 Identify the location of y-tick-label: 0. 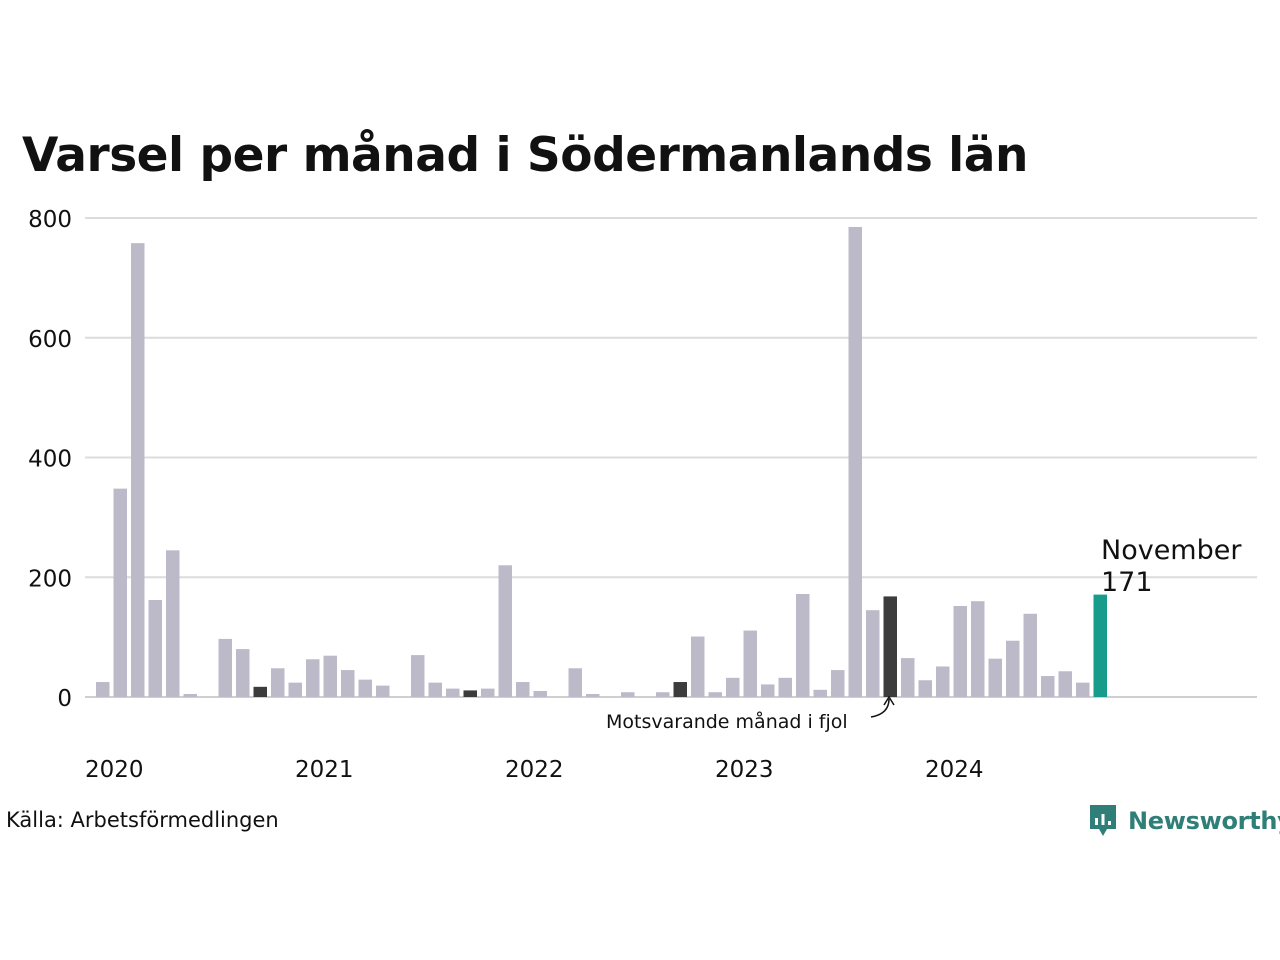
(64, 699).